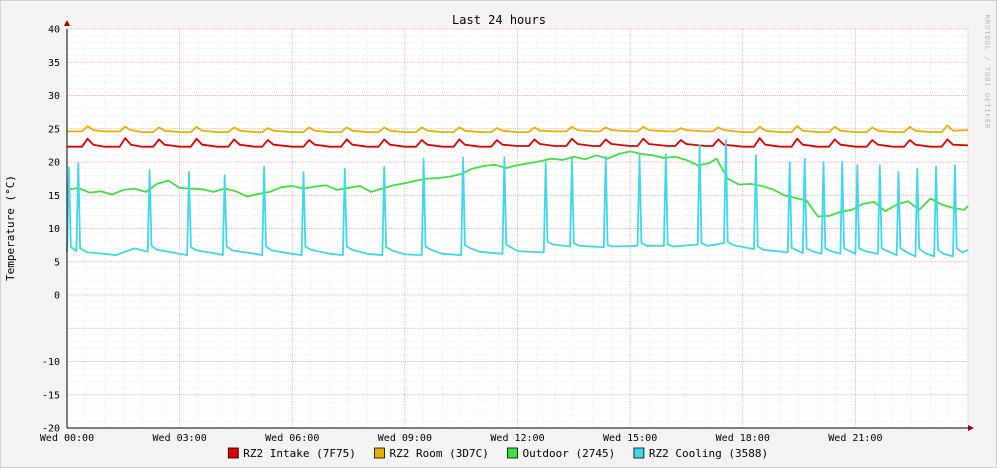  Describe the element at coordinates (439, 453) in the screenshot. I see `legend-label: RZ2 Room (3D7C)` at that location.